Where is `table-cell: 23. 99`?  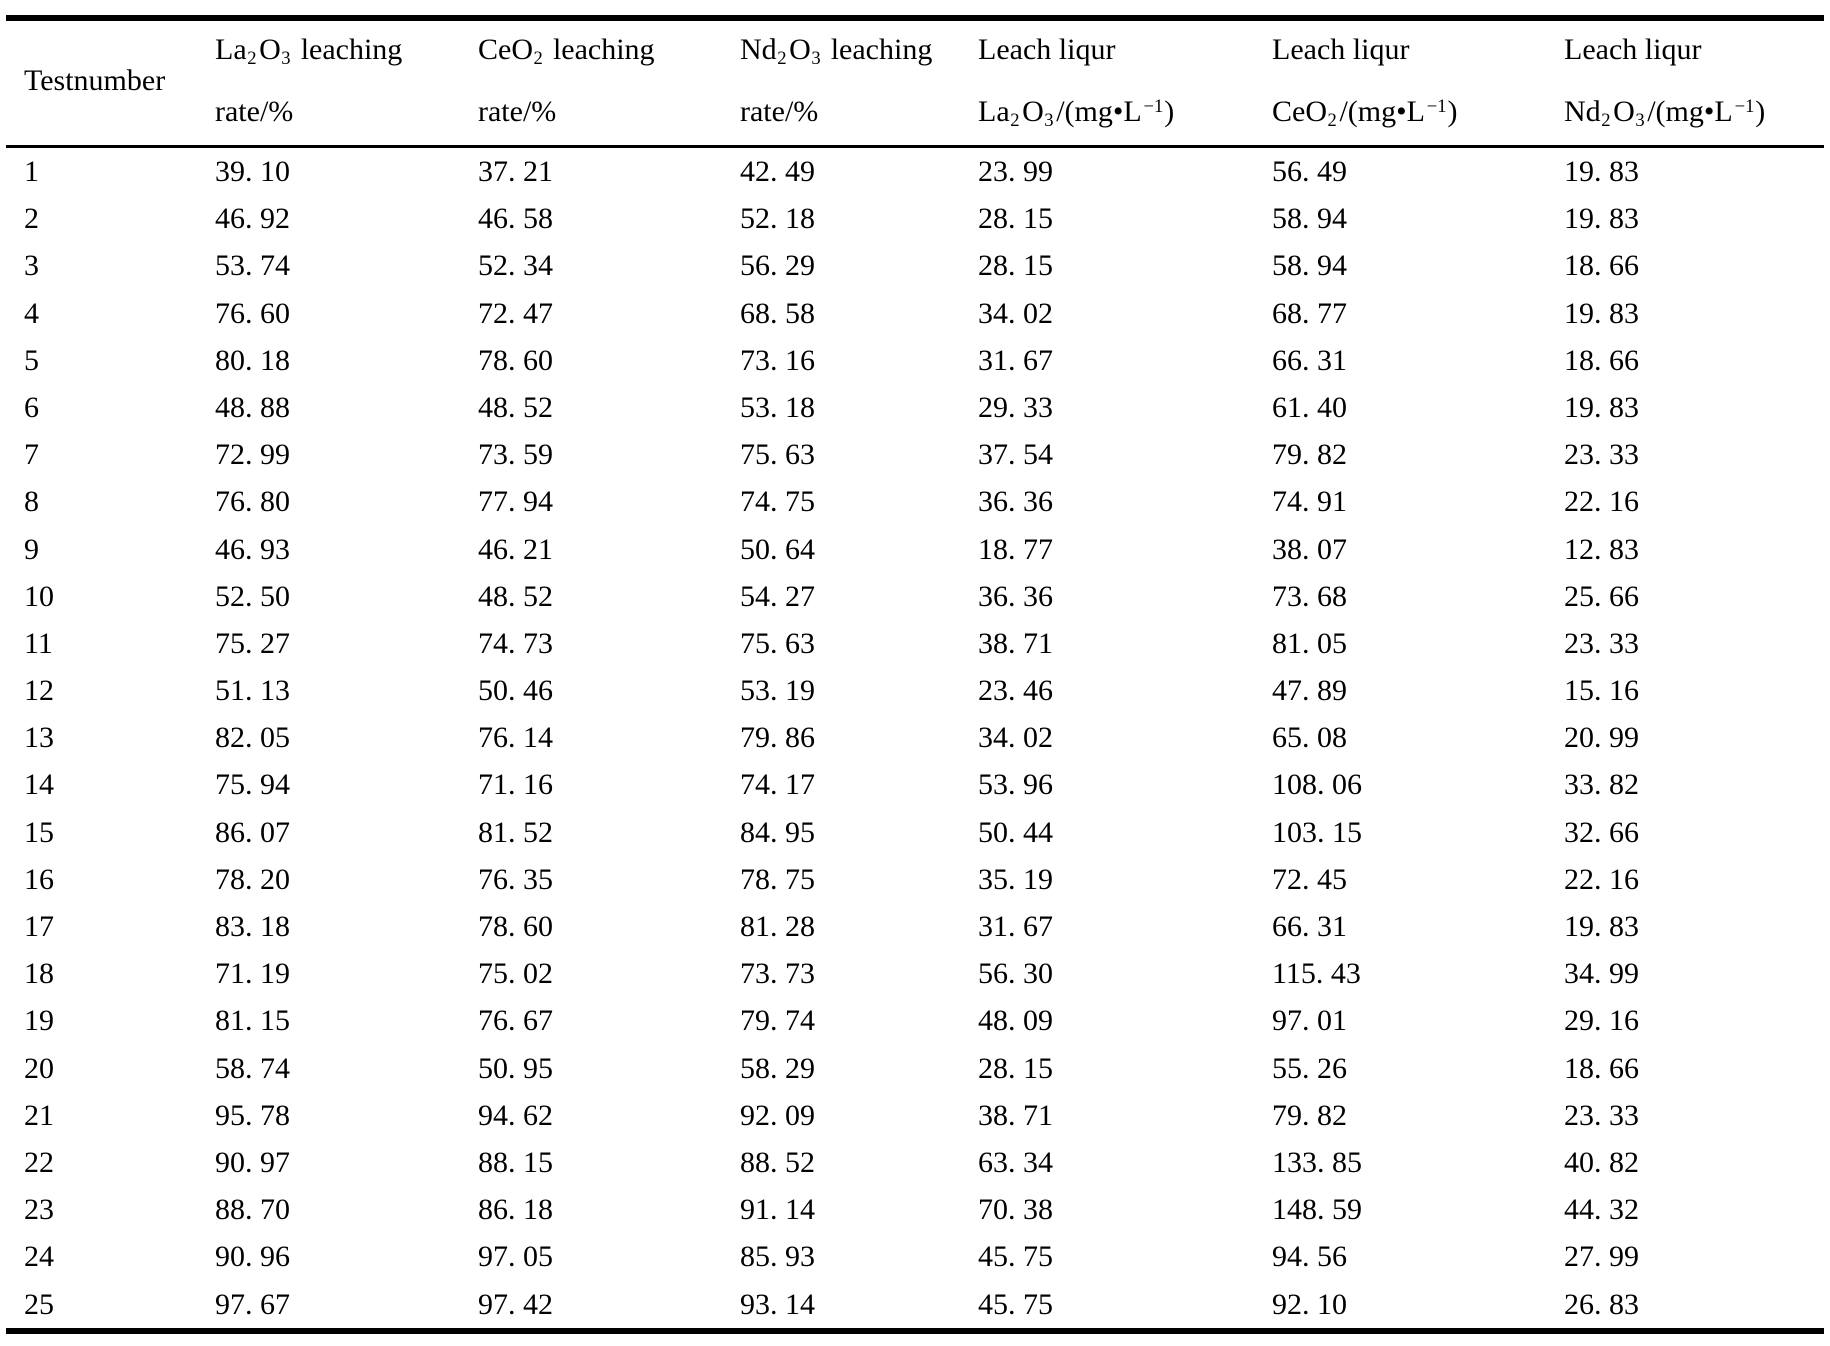 table-cell: 23. 99 is located at coordinates (1015, 171).